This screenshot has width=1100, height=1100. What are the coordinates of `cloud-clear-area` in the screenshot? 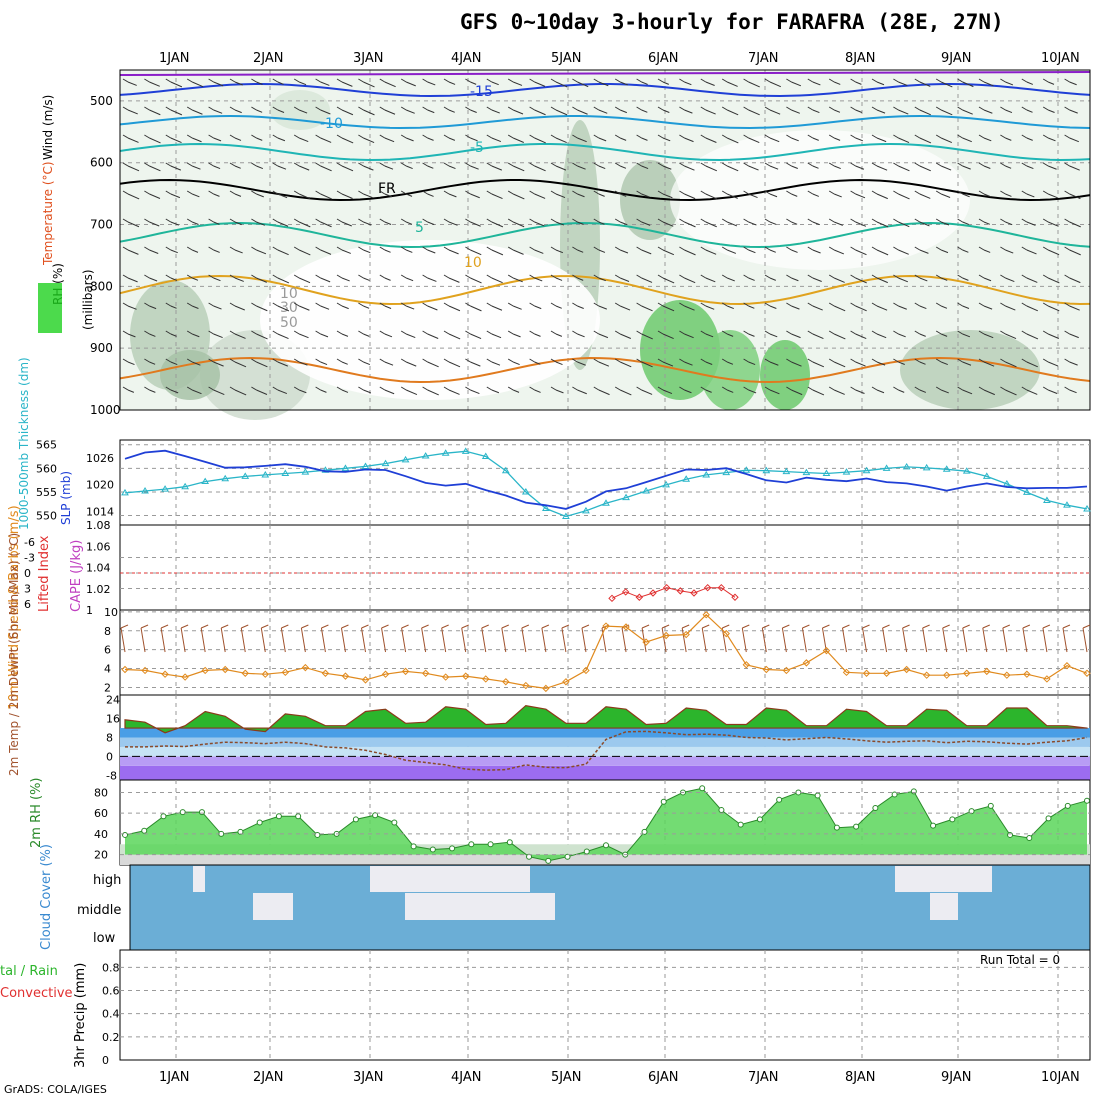 It's located at (450, 879).